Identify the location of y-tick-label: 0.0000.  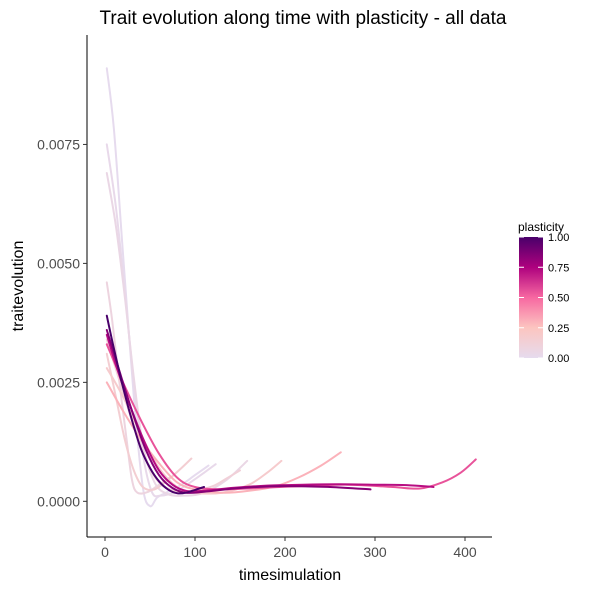
(58, 501).